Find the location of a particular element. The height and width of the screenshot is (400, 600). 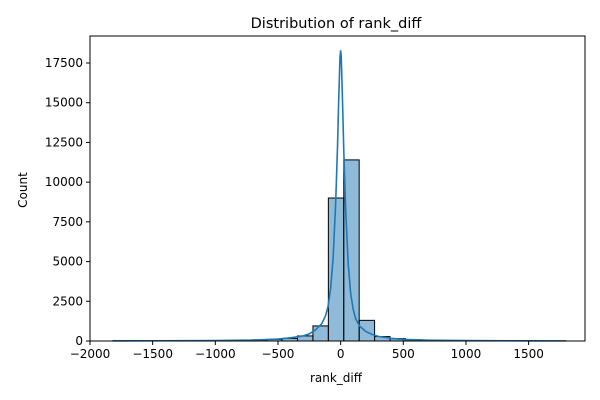

chart-title: Distribution of rank_diff is located at coordinates (337, 24).